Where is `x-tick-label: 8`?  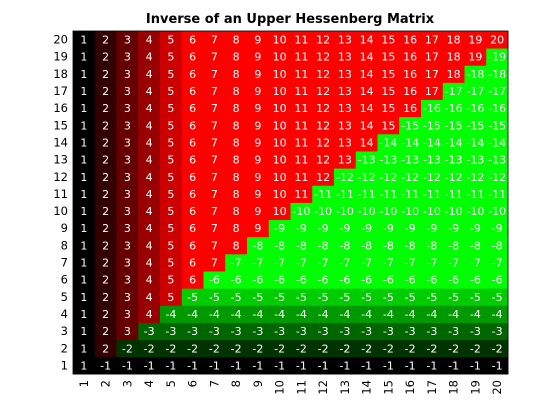 x-tick-label: 8 is located at coordinates (236, 383).